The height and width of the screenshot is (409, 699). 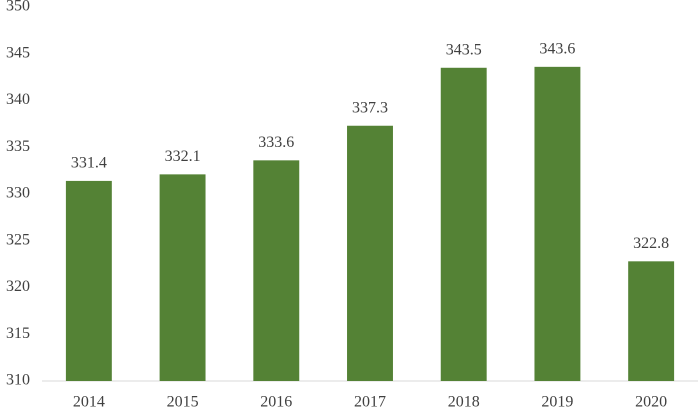 I want to click on x-tick-label: 2014, so click(x=89, y=401).